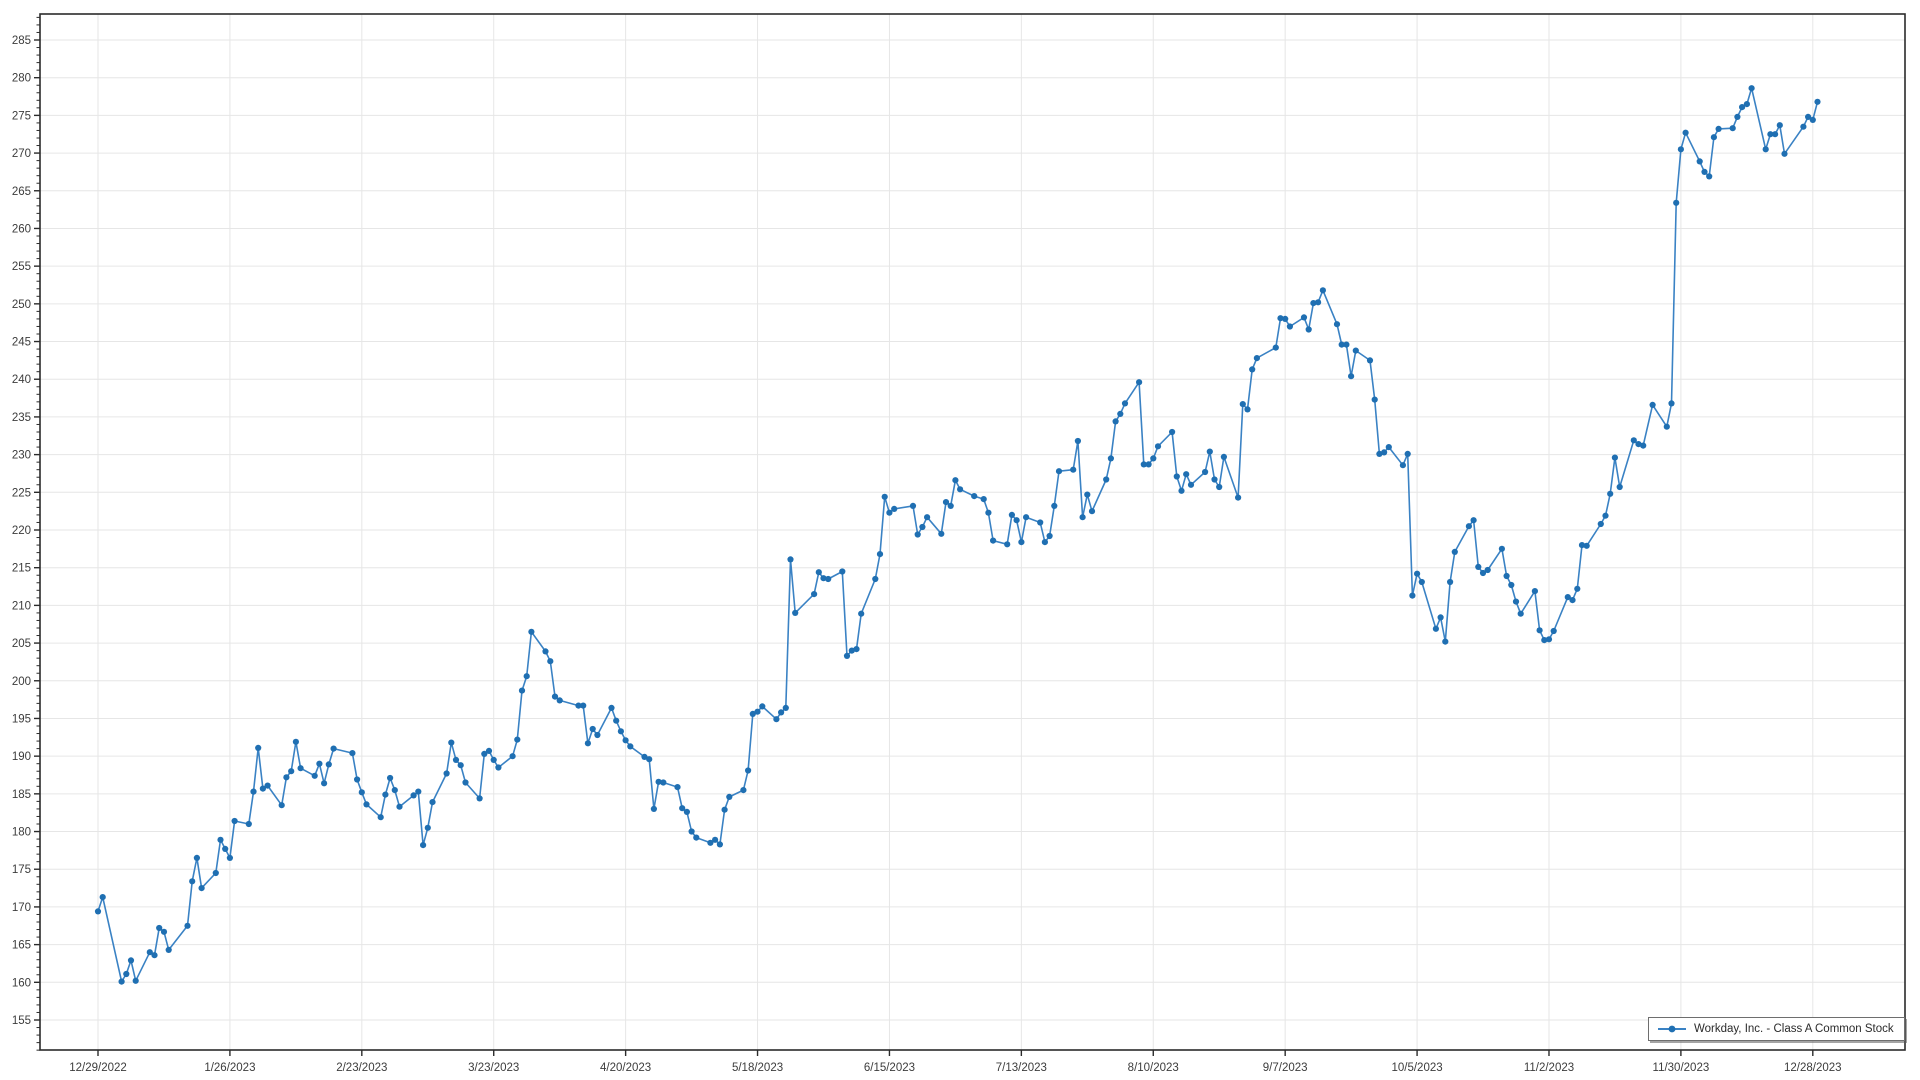  Describe the element at coordinates (1813, 1068) in the screenshot. I see `x-tick-label: 12/28/2023` at that location.